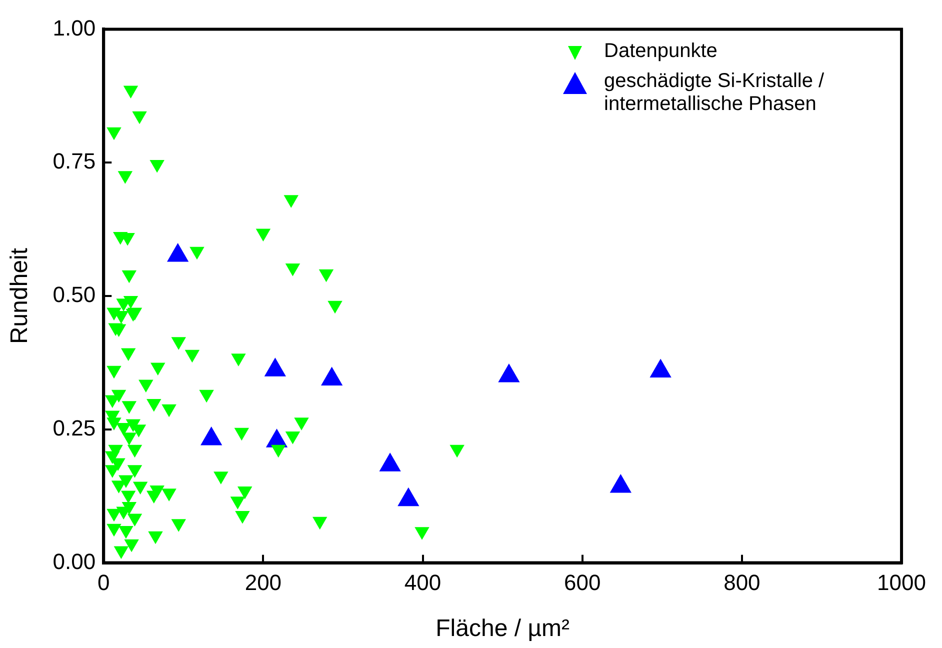 The width and height of the screenshot is (942, 648). Describe the element at coordinates (74, 427) in the screenshot. I see `y-tick-label: 0.25` at that location.